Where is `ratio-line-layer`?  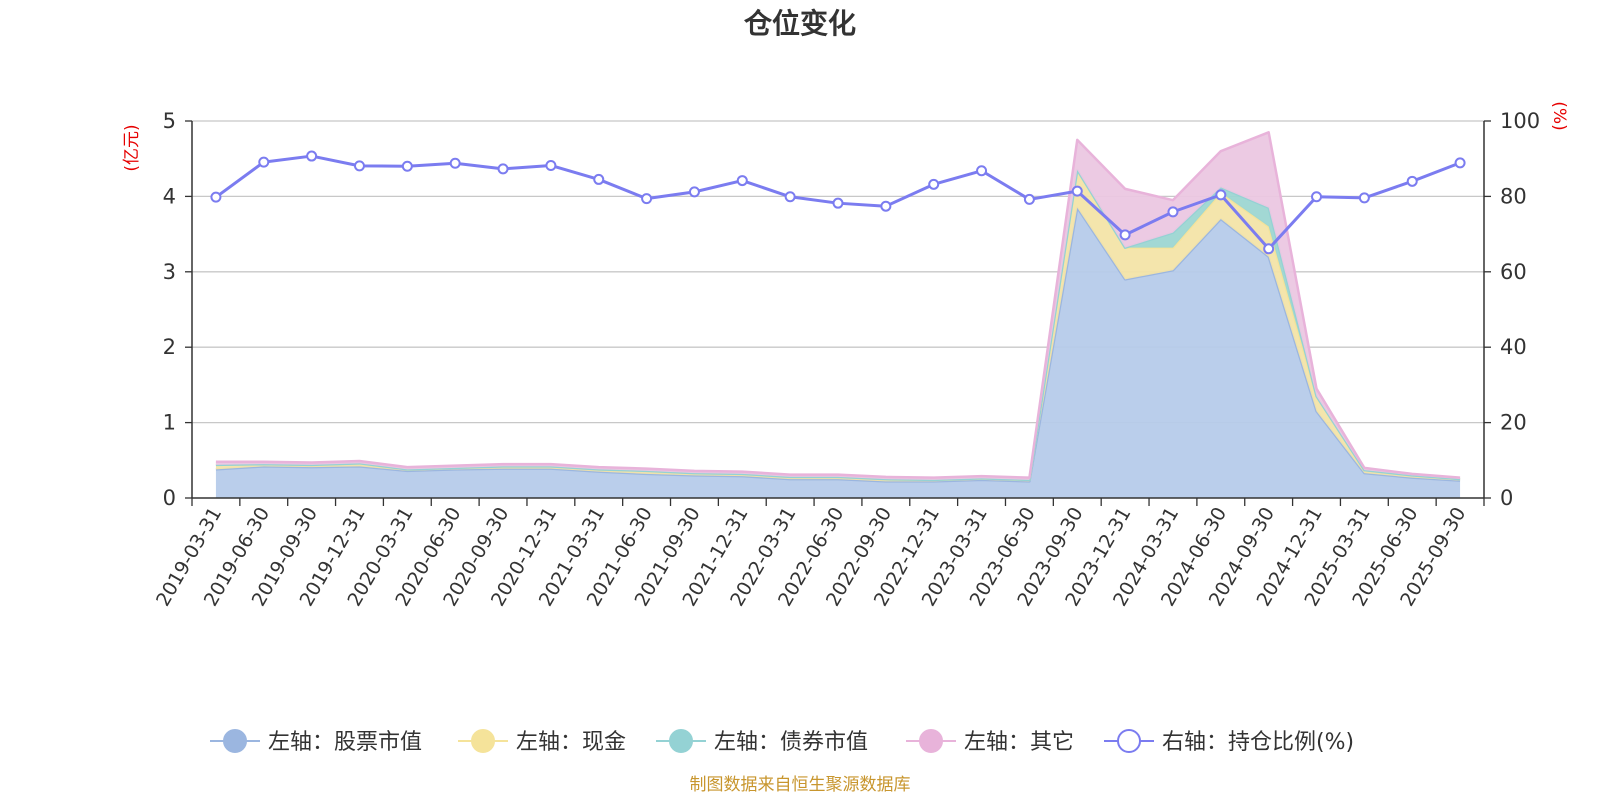 ratio-line-layer is located at coordinates (838, 202).